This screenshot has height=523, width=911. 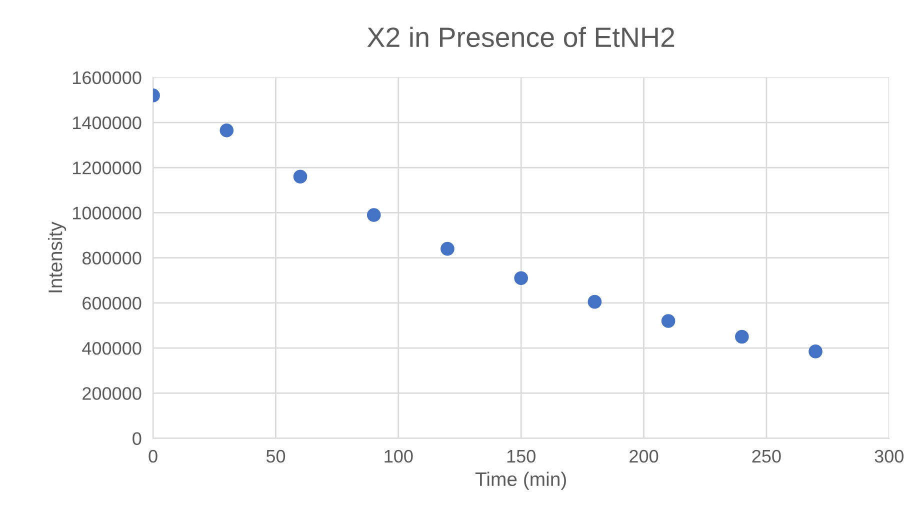 I want to click on y-tick-label: 1000000, so click(x=107, y=213).